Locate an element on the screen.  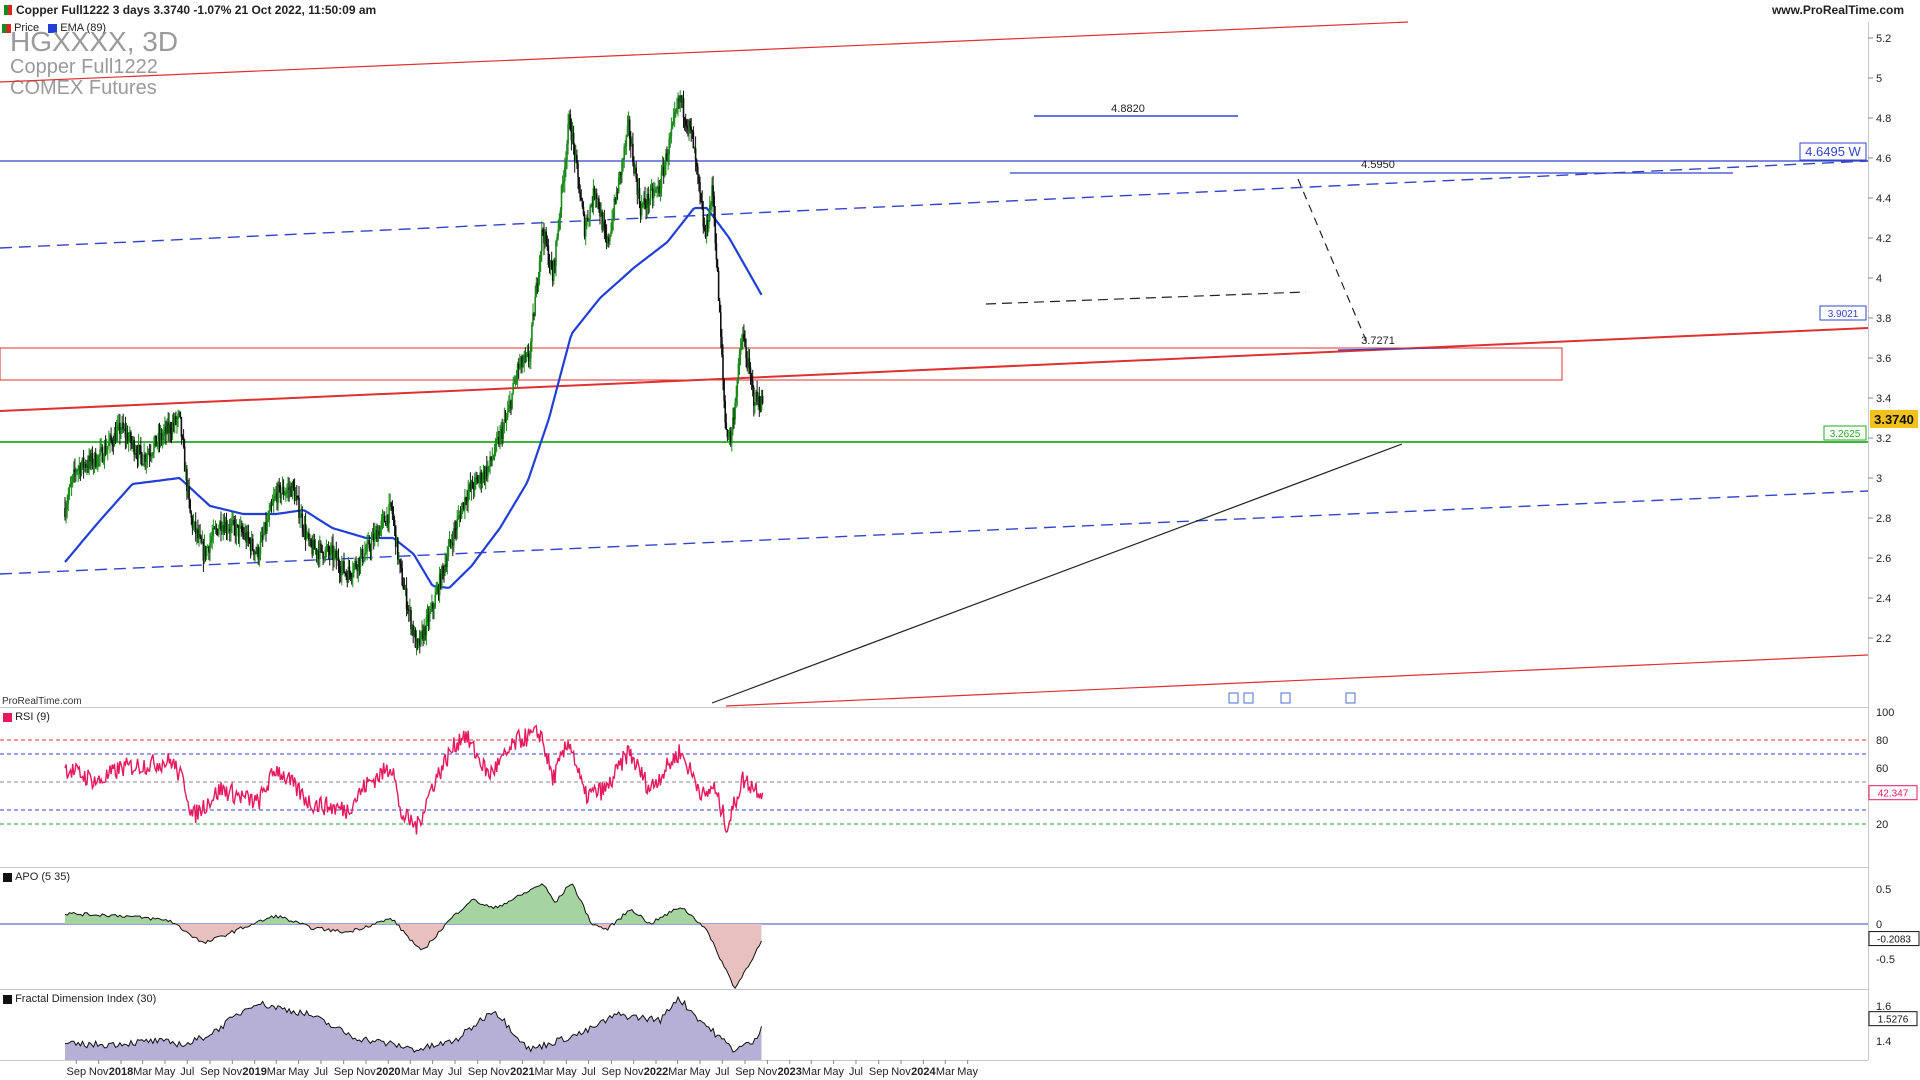
event-markers is located at coordinates (1292, 698).